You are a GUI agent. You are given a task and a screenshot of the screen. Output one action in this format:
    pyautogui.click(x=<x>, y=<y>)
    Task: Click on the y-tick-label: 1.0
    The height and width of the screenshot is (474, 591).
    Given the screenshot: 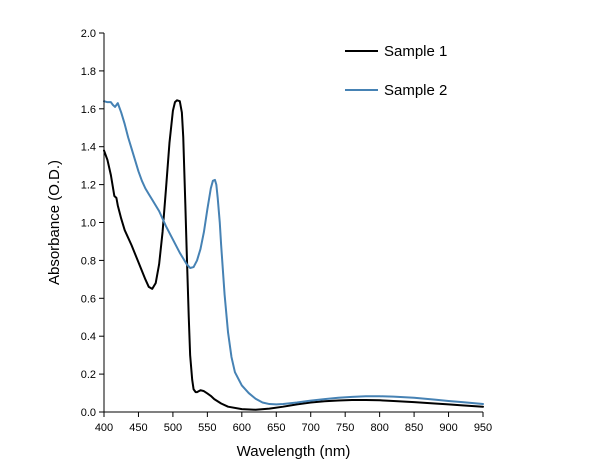 What is the action you would take?
    pyautogui.click(x=88, y=224)
    